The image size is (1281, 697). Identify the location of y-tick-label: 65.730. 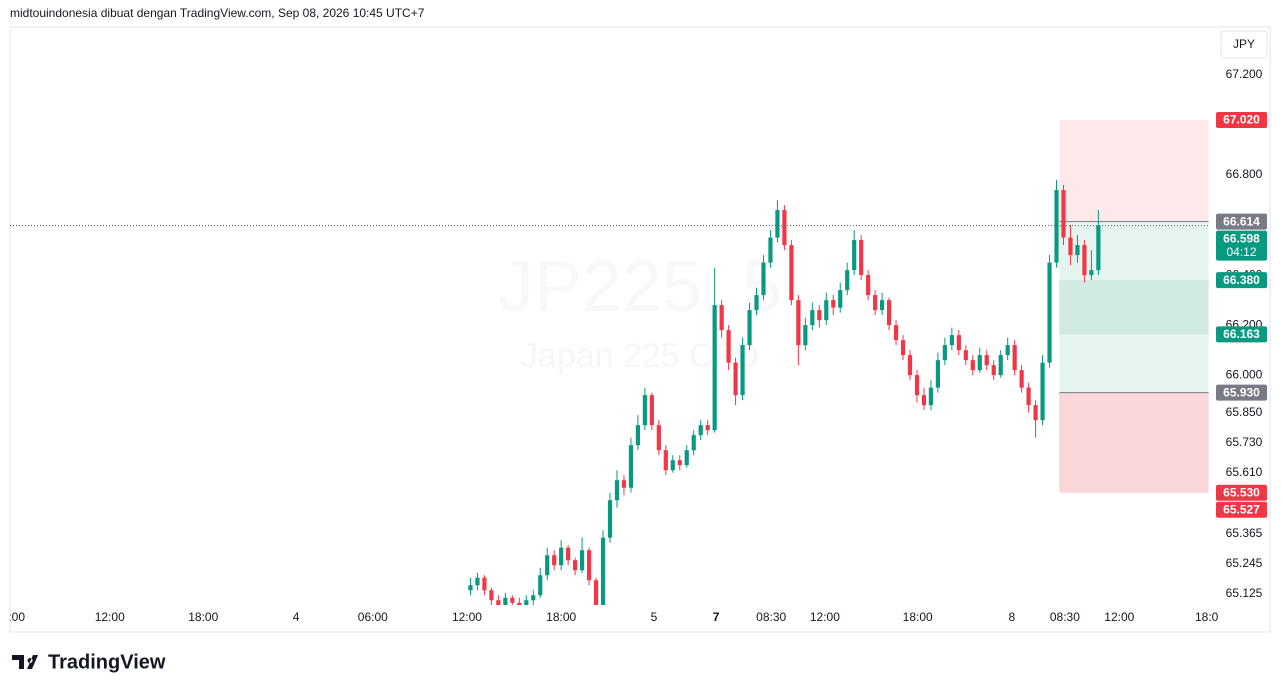
(1244, 442).